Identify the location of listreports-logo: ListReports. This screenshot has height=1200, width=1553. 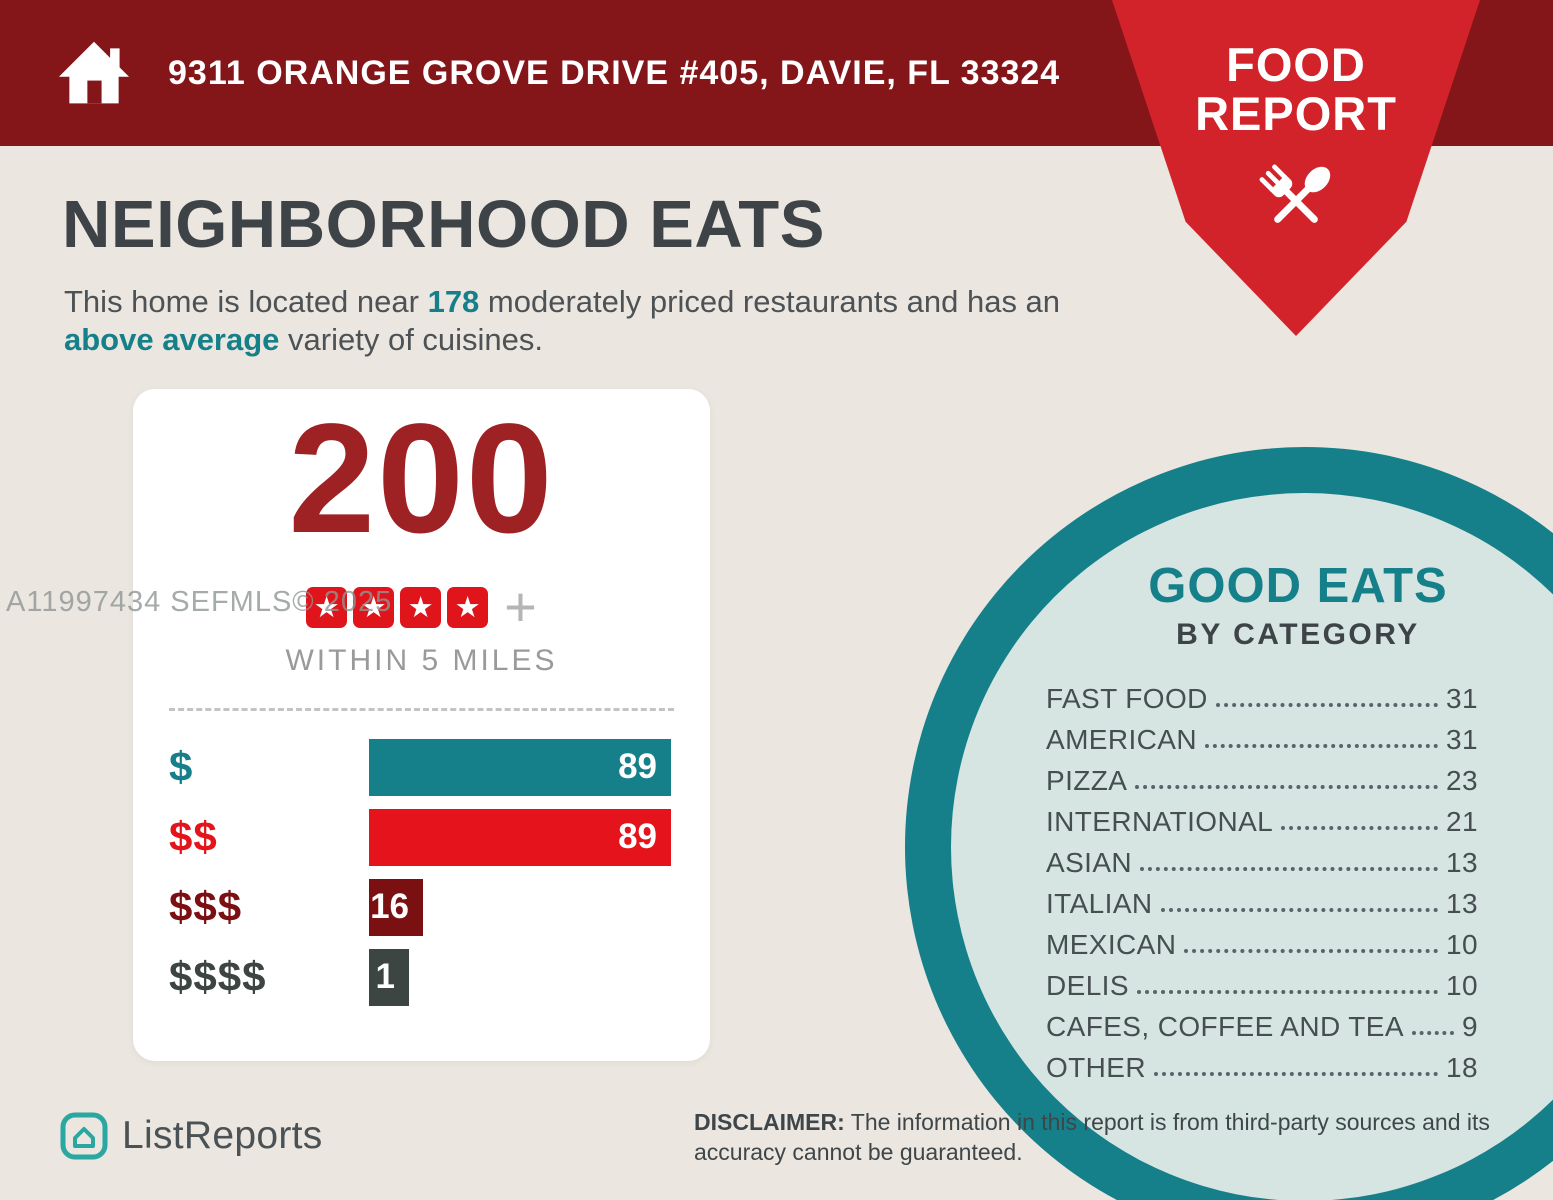
(191, 1136).